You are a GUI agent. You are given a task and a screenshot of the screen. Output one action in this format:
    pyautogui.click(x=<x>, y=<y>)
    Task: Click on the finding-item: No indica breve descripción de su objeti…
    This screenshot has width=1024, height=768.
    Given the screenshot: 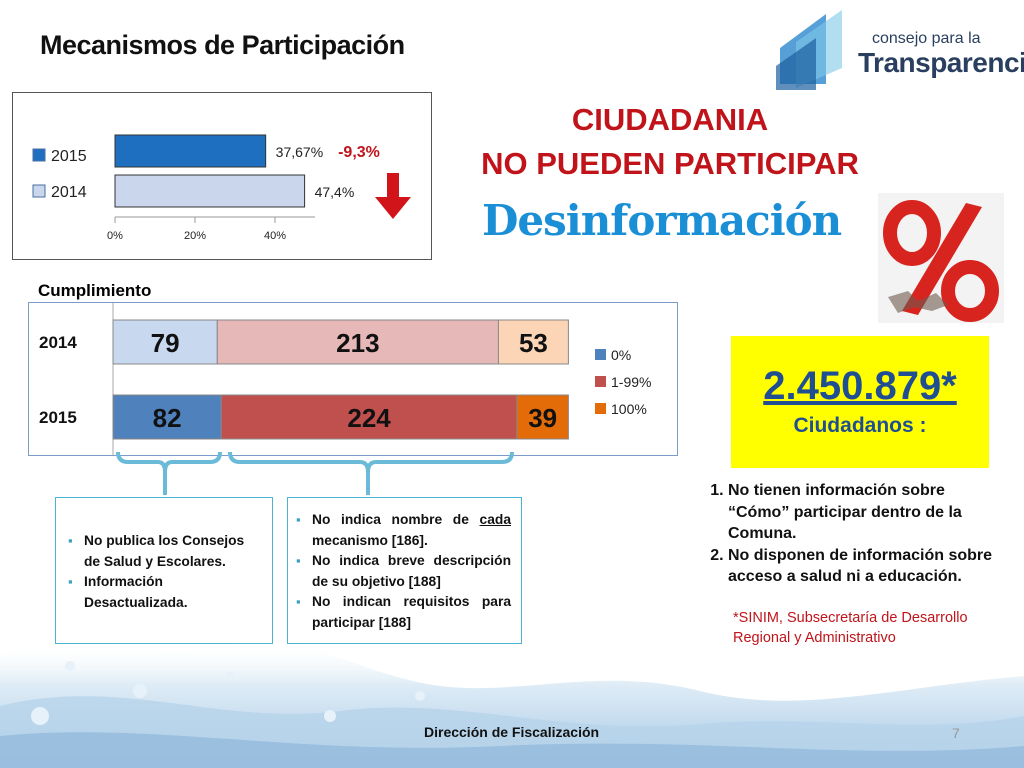 What is the action you would take?
    pyautogui.click(x=402, y=571)
    